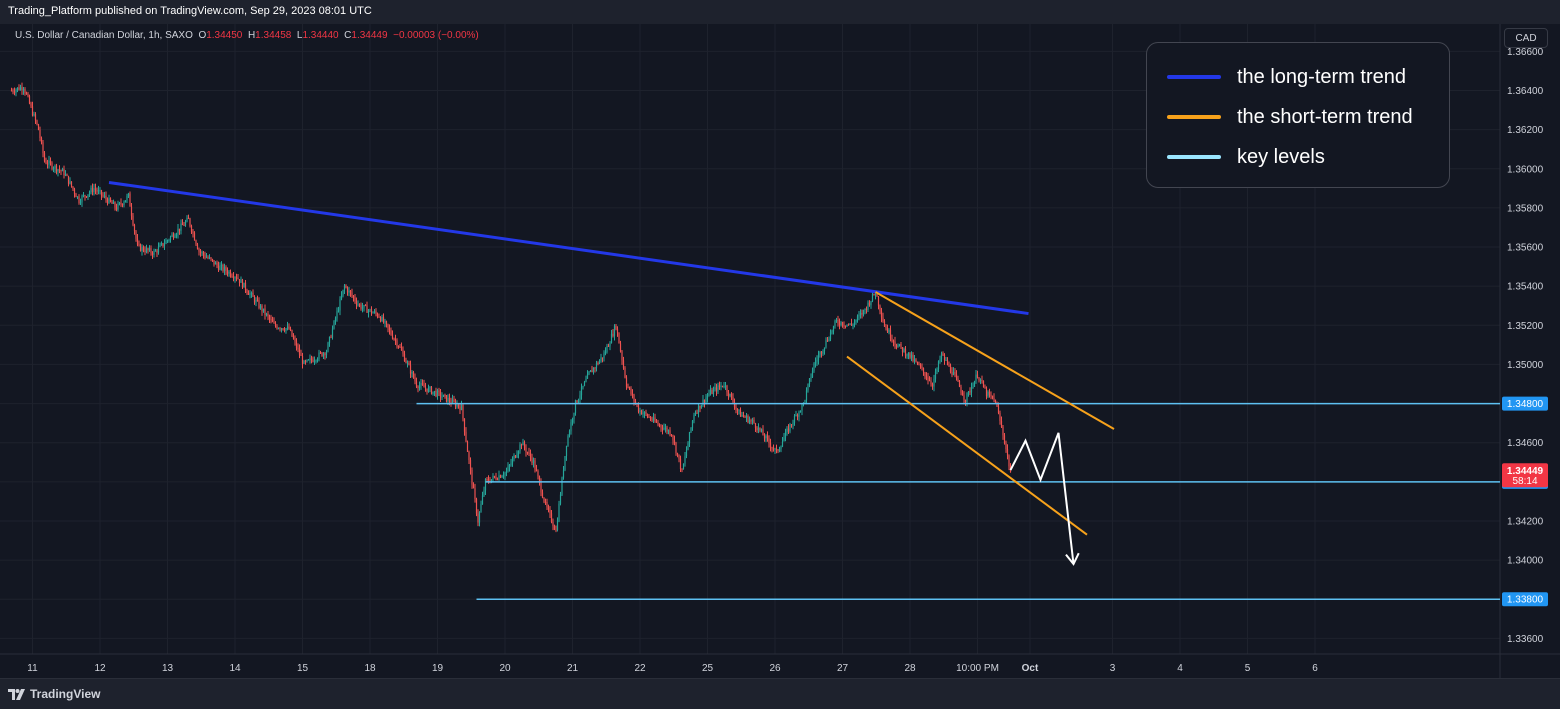  What do you see at coordinates (1525, 130) in the screenshot?
I see `price-axis-tick-label: 1.36200` at bounding box center [1525, 130].